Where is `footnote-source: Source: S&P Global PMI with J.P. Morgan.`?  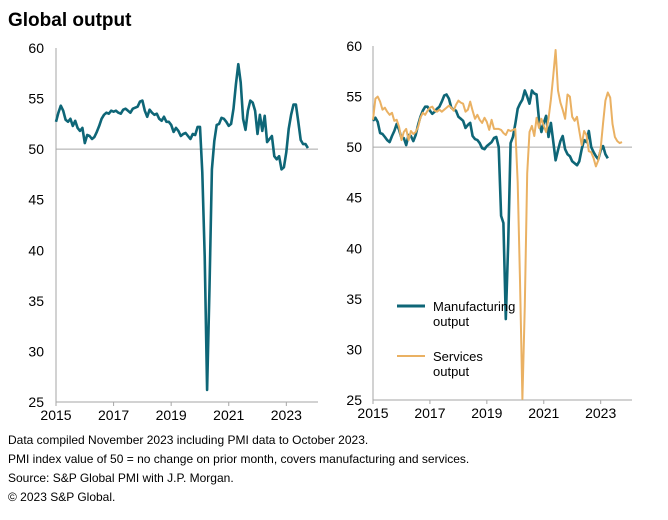
footnote-source: Source: S&P Global PMI with J.P. Morgan. is located at coordinates (121, 478).